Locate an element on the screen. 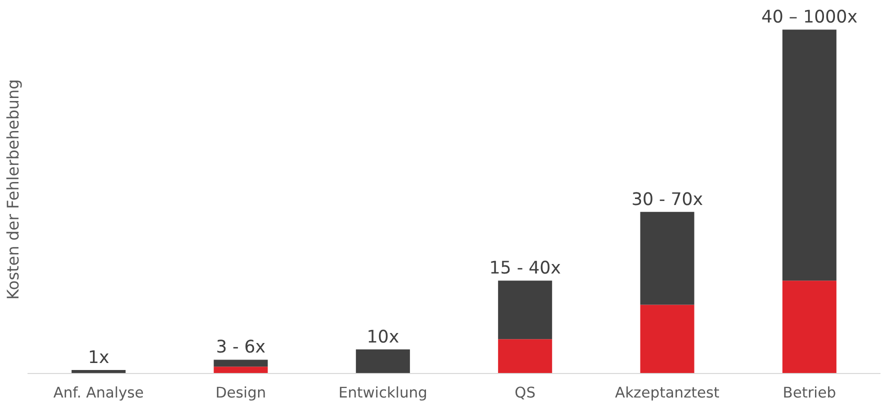 Image resolution: width=885 pixels, height=404 pixels. annotation: 1x is located at coordinates (99, 358).